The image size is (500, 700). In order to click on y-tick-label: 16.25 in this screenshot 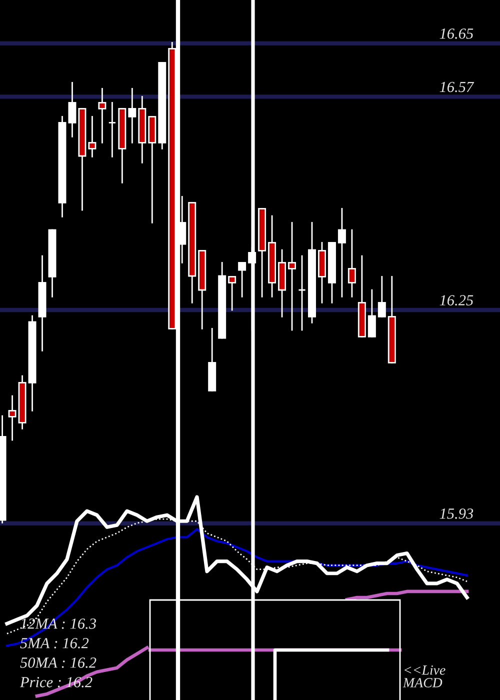, I will do `click(457, 300)`.